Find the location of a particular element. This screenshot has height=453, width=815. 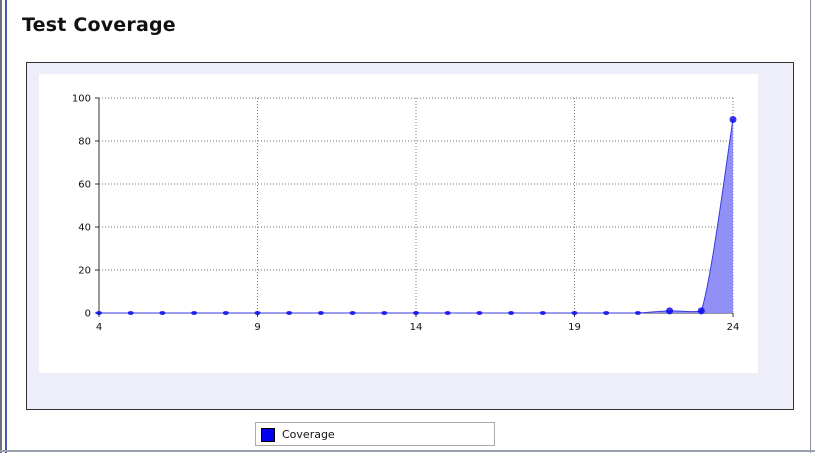

window-border-left-inner is located at coordinates (6, 226).